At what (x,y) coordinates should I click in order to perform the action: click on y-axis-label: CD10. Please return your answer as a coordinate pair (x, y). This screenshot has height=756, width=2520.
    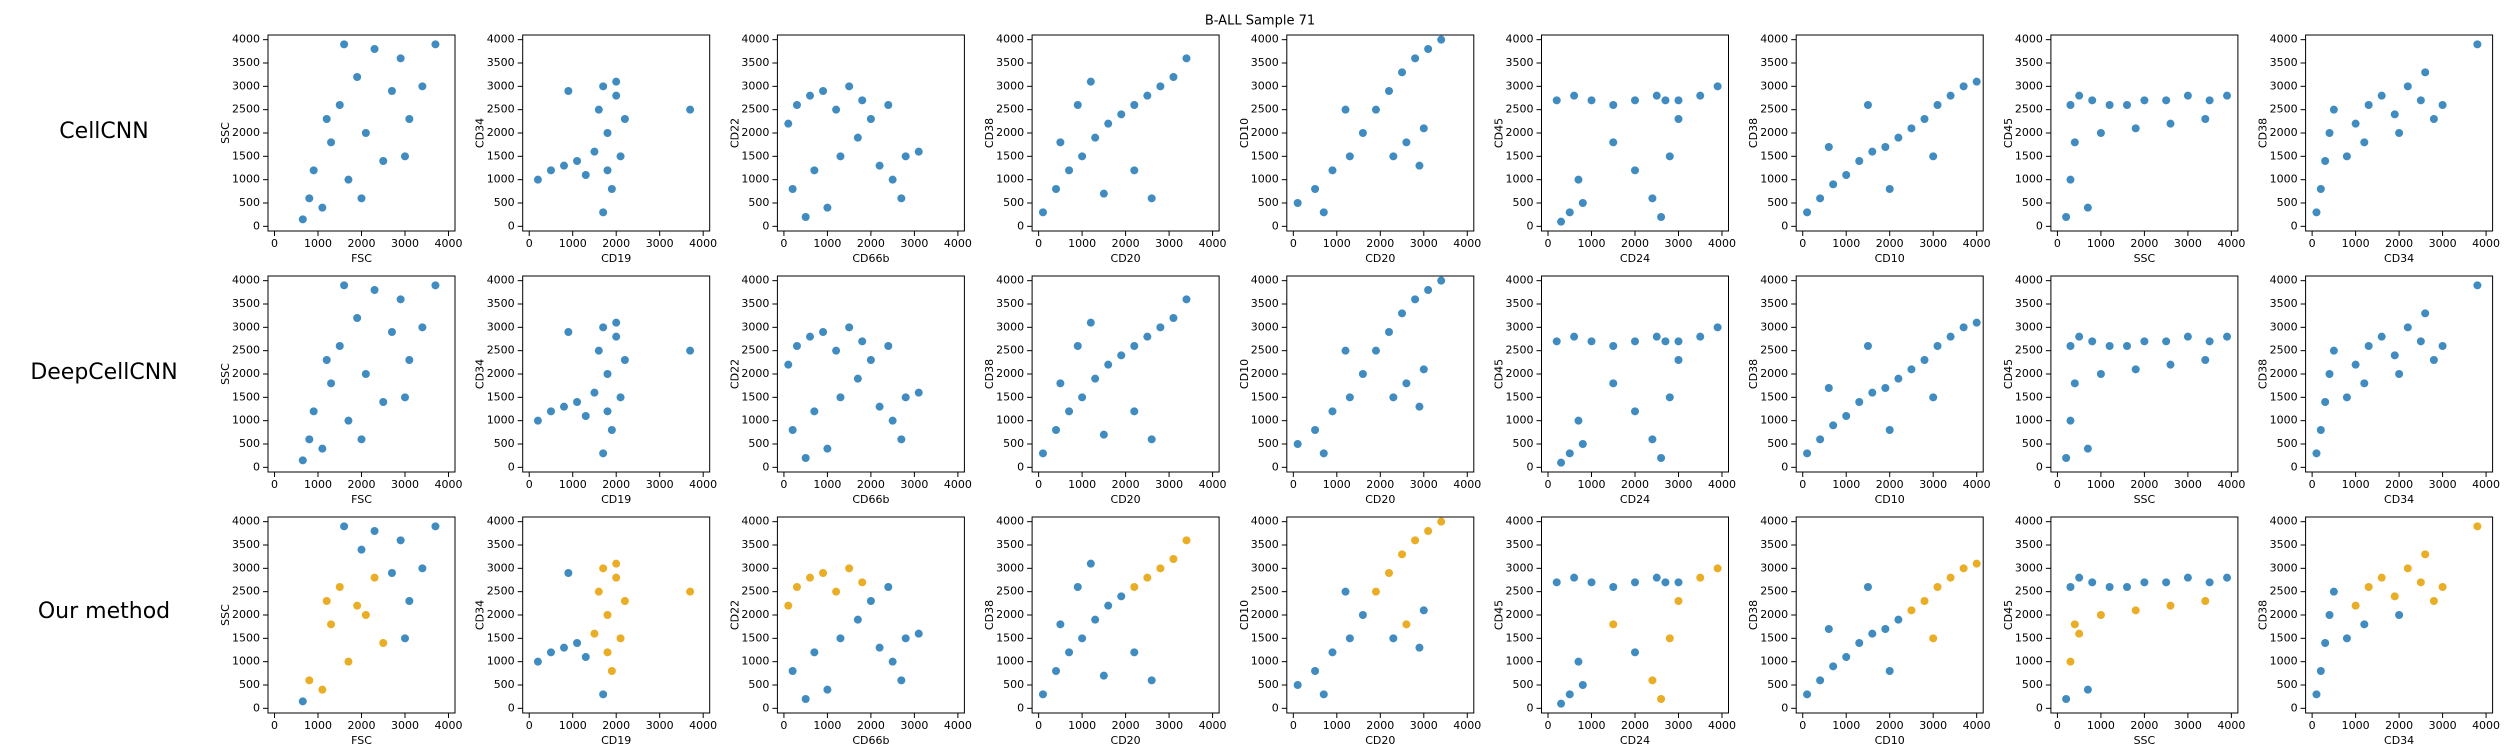
    Looking at the image, I should click on (1244, 615).